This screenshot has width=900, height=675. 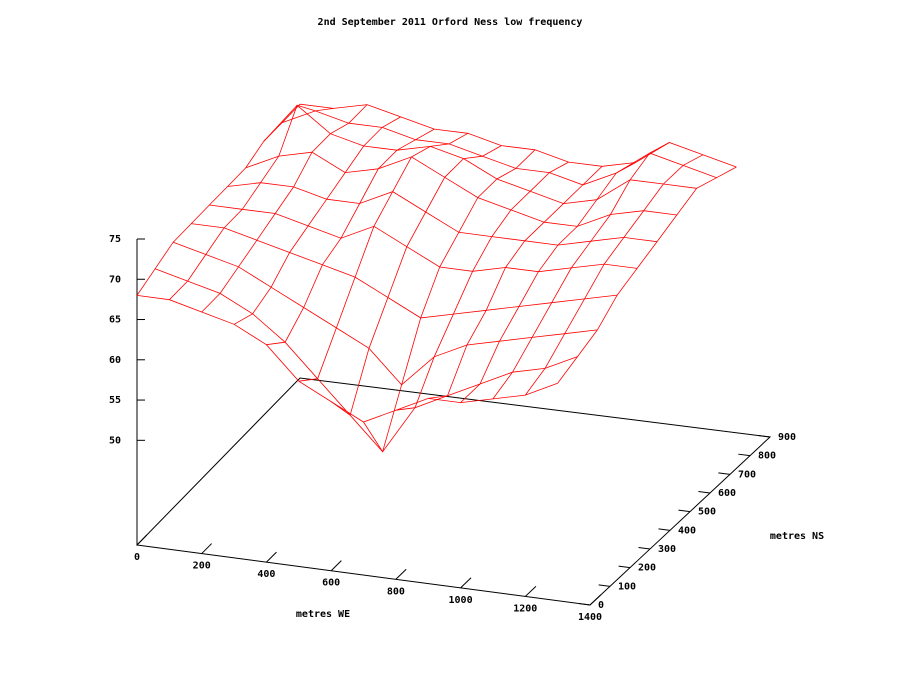 I want to click on y-tick-label: 800, so click(x=767, y=456).